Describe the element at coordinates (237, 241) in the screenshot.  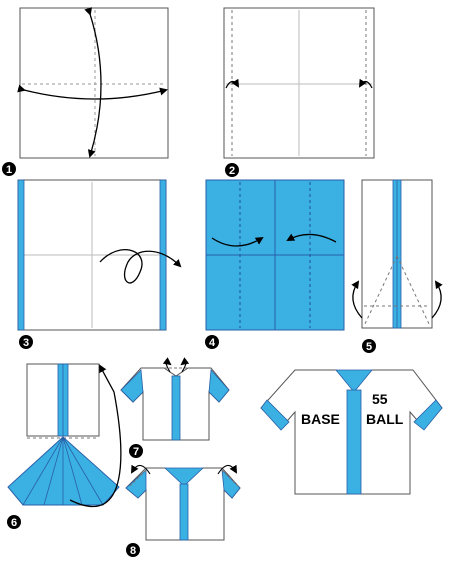
I see `step-4-fold-arrow-left` at that location.